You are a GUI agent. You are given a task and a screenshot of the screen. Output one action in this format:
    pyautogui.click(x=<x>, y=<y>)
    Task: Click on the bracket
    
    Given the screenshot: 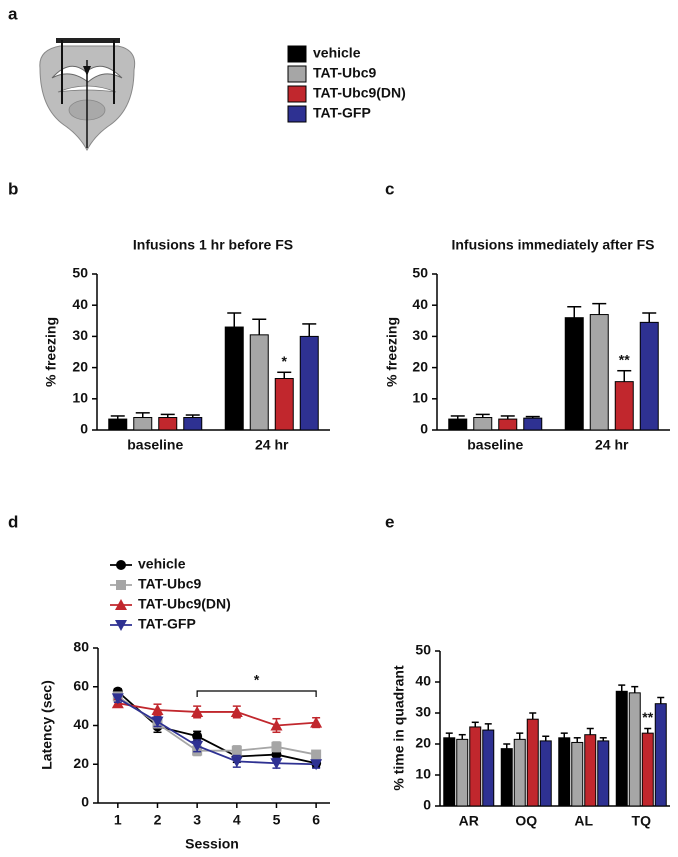 What is the action you would take?
    pyautogui.click(x=256, y=693)
    